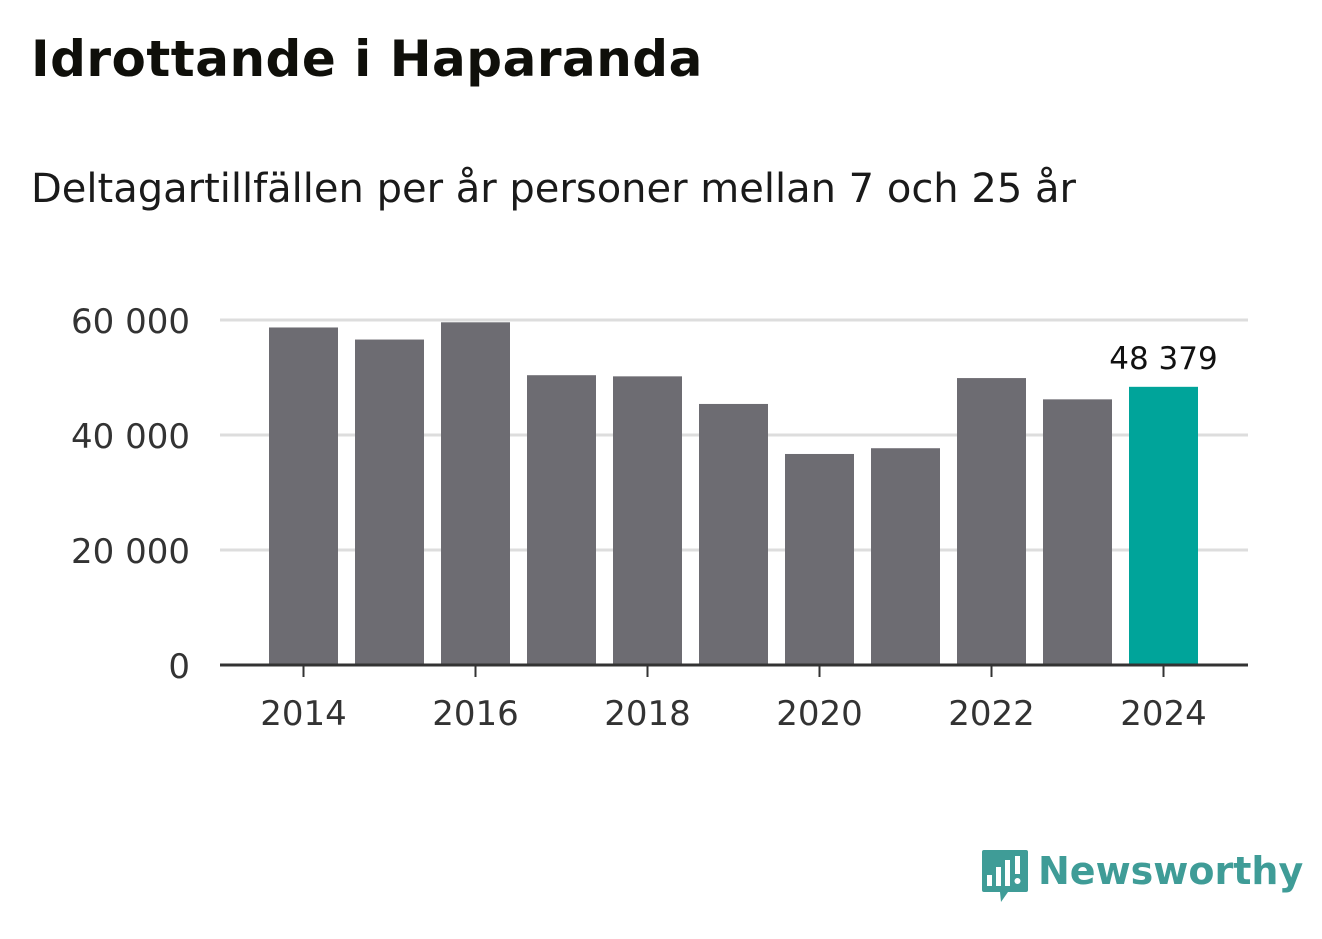  What do you see at coordinates (991, 714) in the screenshot?
I see `x-tick-label: 2022` at bounding box center [991, 714].